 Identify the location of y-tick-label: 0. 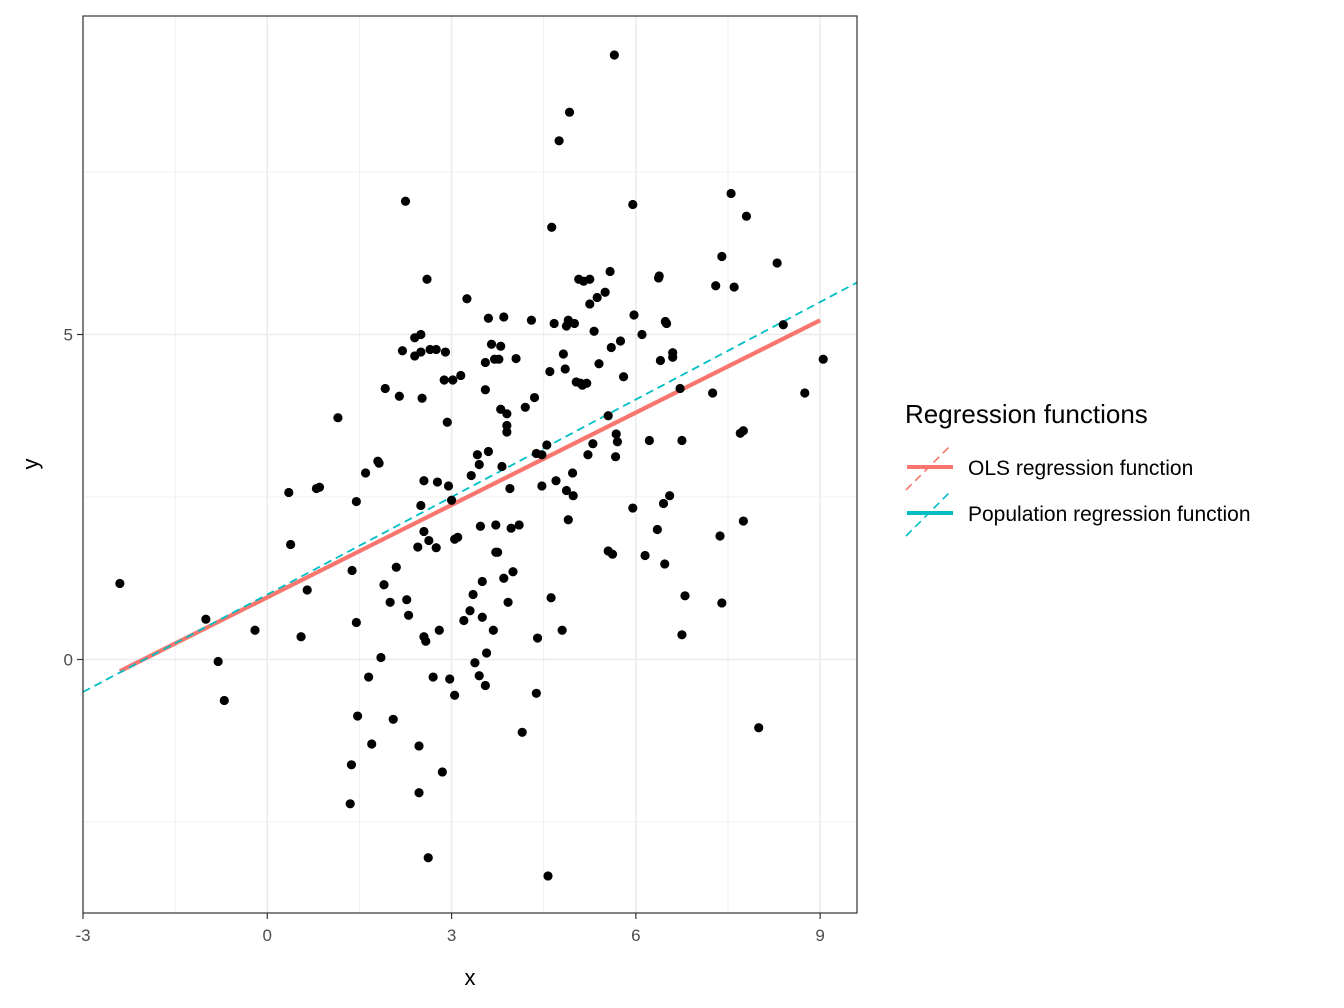
(68, 660).